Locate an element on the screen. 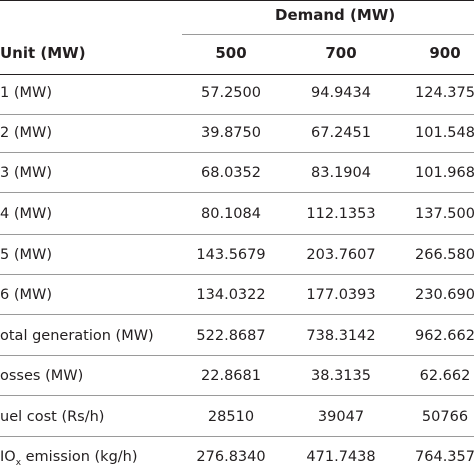 The image size is (474, 474). demand-group-header: Demand (MW) is located at coordinates (335, 15).